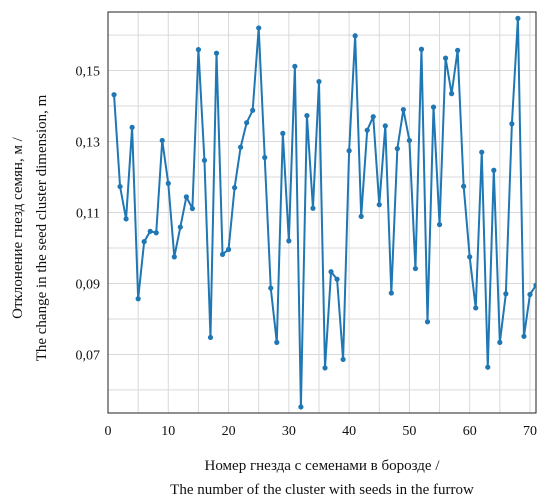 The image size is (557, 501). I want to click on y-tick-label: 0,07, so click(88, 355).